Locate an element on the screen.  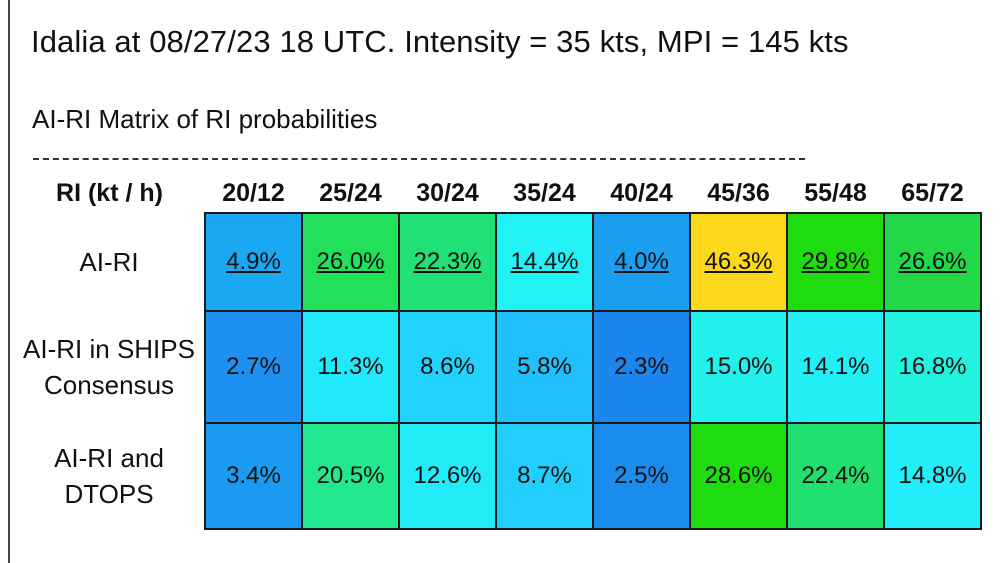
probability-cell: 5.8% is located at coordinates (544, 367).